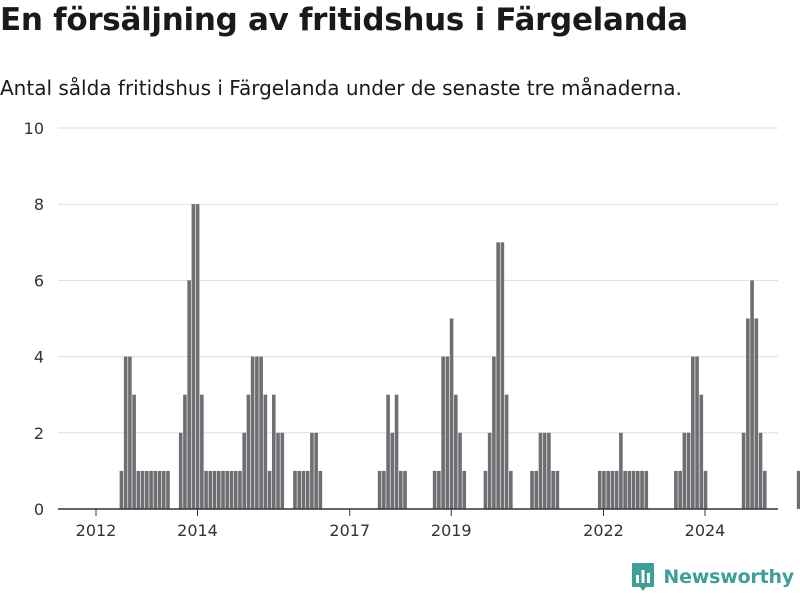 The width and height of the screenshot is (800, 600). What do you see at coordinates (451, 530) in the screenshot?
I see `x-tick-label: 2019` at bounding box center [451, 530].